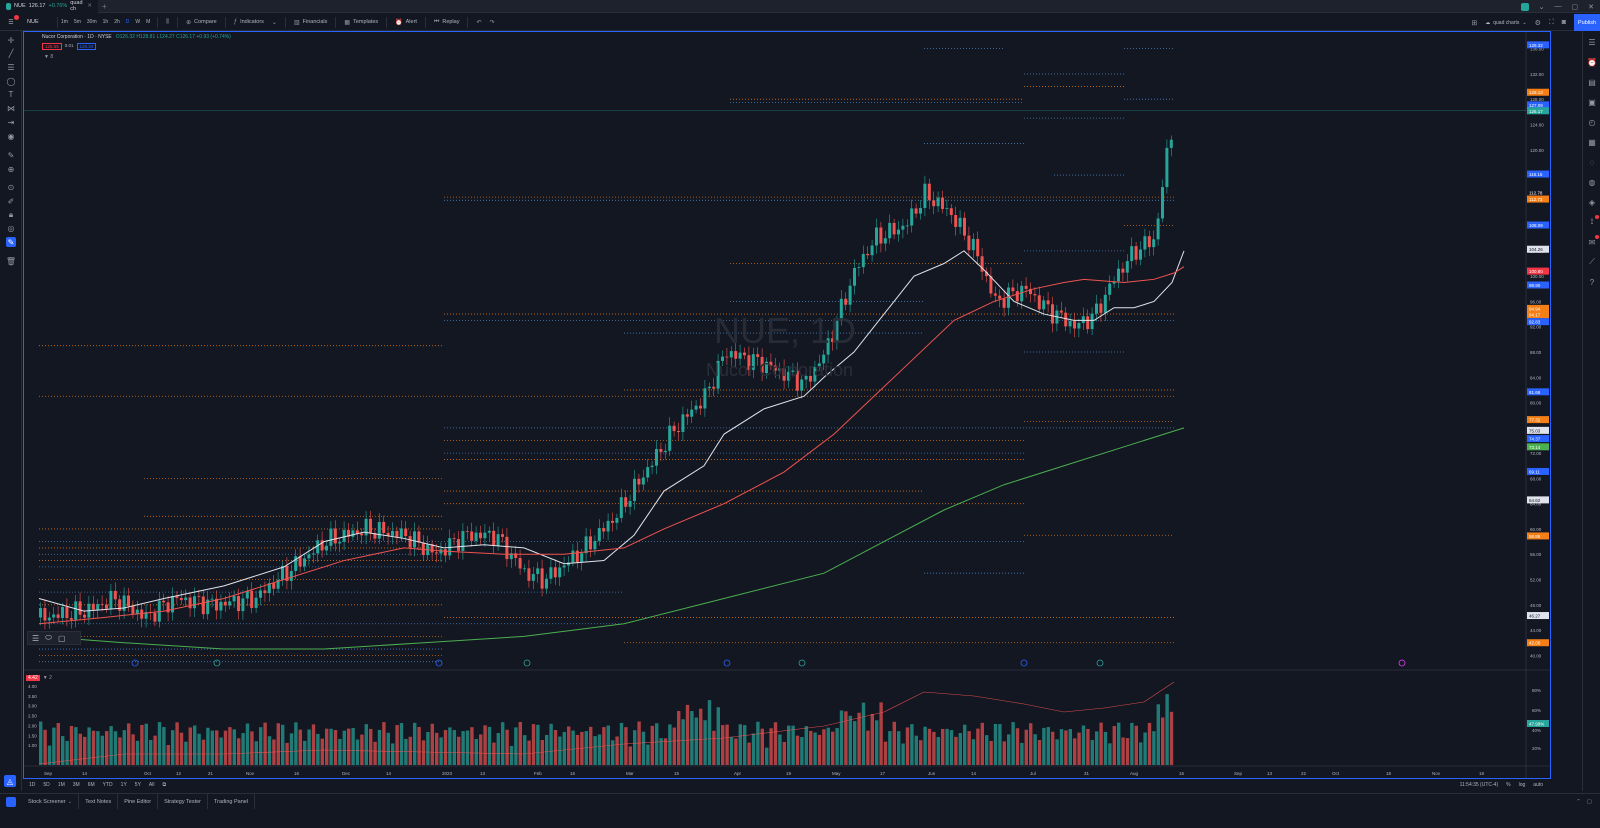  I want to click on interval-m: M, so click(148, 22).